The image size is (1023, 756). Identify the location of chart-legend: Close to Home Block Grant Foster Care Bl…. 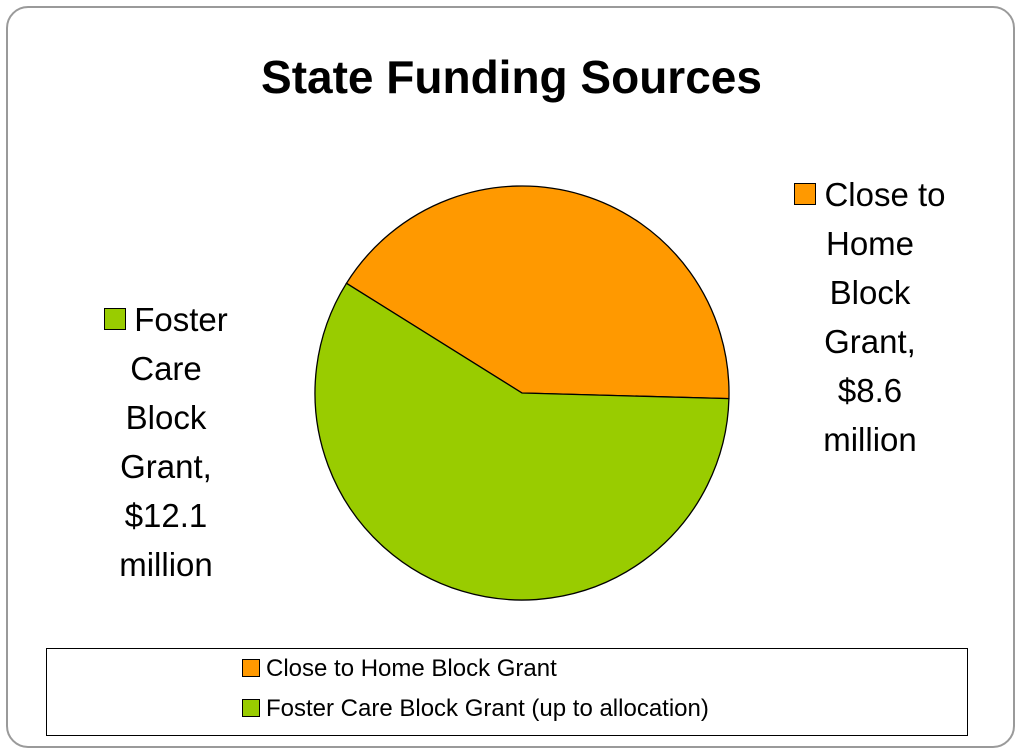
(507, 692).